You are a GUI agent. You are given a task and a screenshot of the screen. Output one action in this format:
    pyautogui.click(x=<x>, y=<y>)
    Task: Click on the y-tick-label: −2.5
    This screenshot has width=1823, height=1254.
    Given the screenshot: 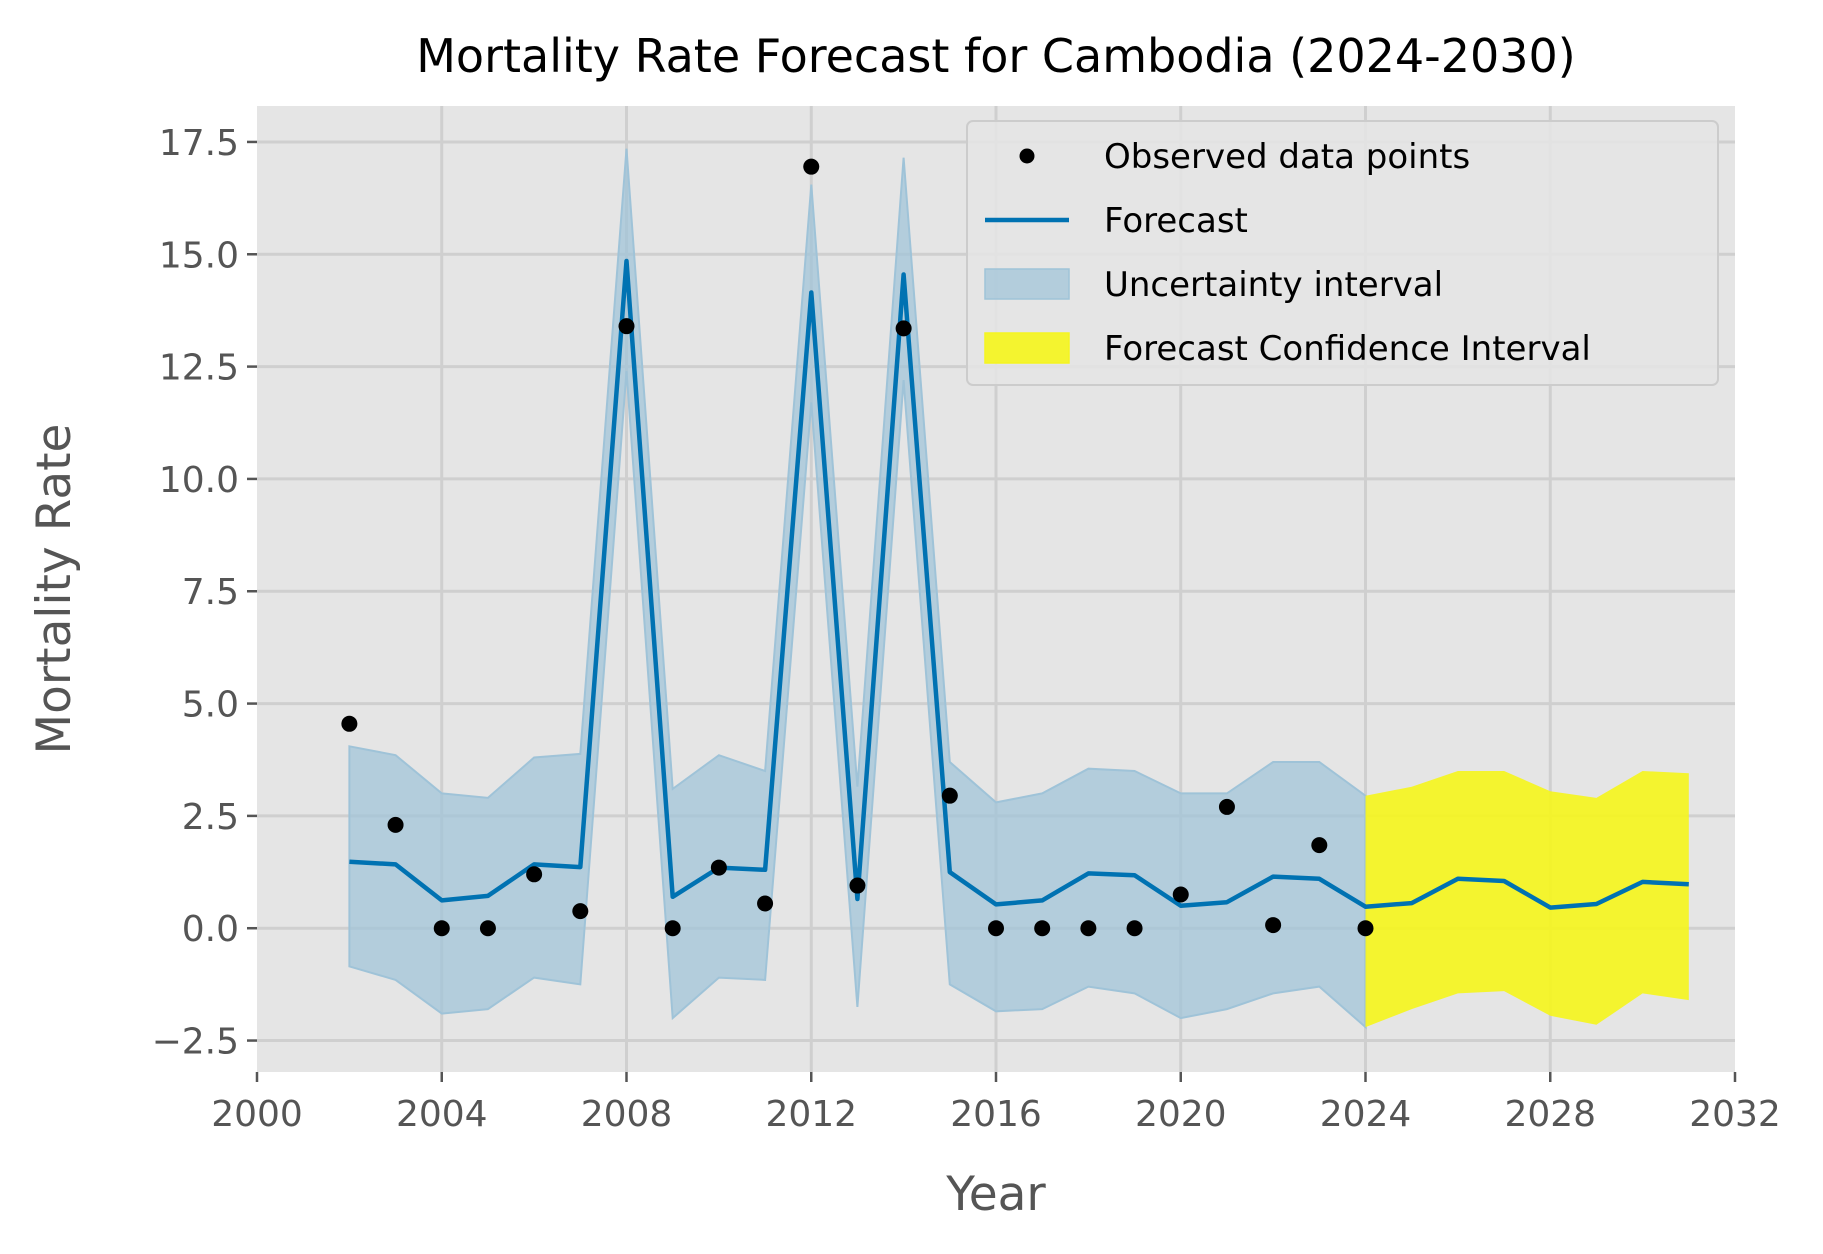 What is the action you would take?
    pyautogui.click(x=195, y=1042)
    